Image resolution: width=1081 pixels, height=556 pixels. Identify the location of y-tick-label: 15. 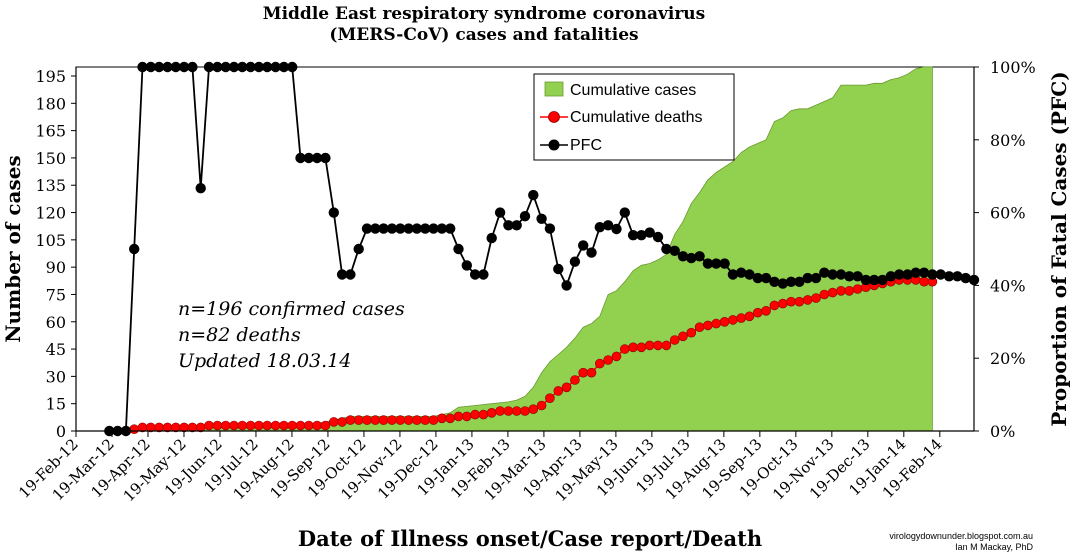
(56, 404).